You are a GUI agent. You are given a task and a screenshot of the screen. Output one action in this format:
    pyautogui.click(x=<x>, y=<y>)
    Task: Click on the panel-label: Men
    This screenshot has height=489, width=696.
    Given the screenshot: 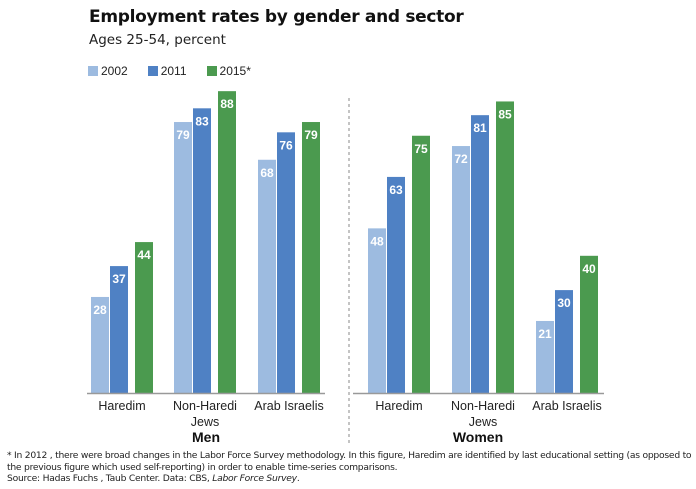 What is the action you would take?
    pyautogui.click(x=206, y=437)
    